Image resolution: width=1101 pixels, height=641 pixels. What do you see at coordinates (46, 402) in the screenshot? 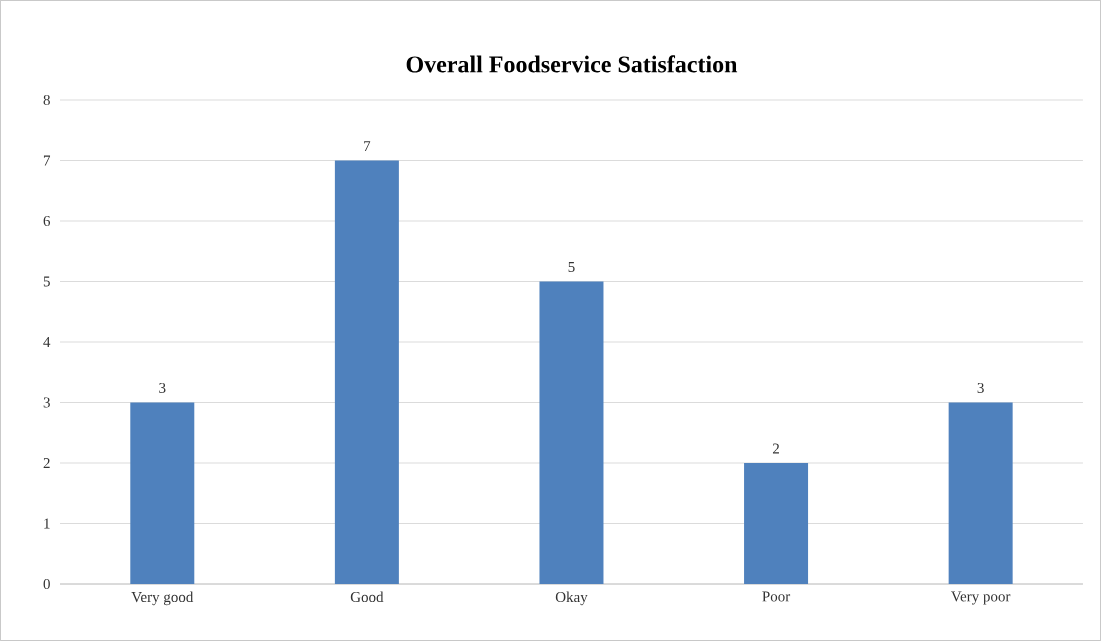
I see `y-tick-label: 3` at bounding box center [46, 402].